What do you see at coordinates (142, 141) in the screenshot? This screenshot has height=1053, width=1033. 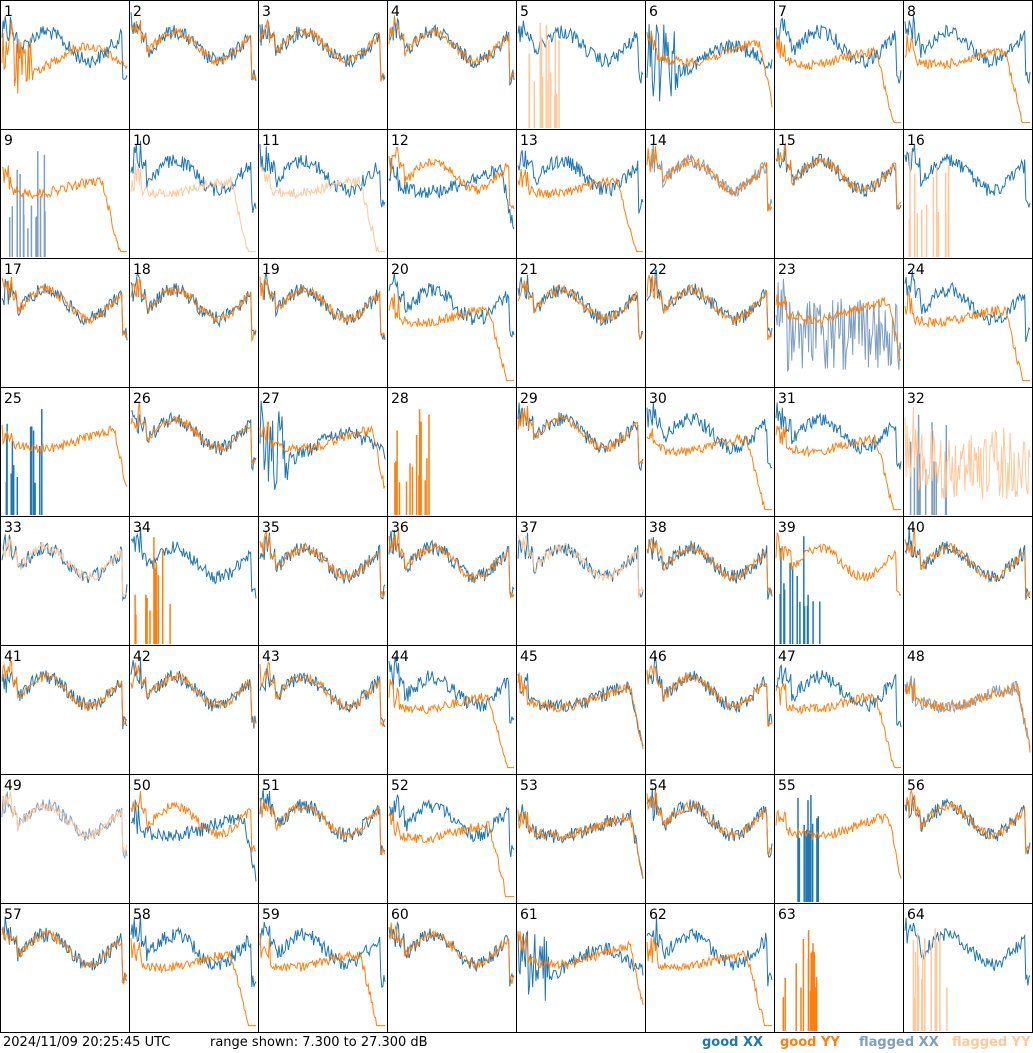 I see `panel-label-10: 10` at bounding box center [142, 141].